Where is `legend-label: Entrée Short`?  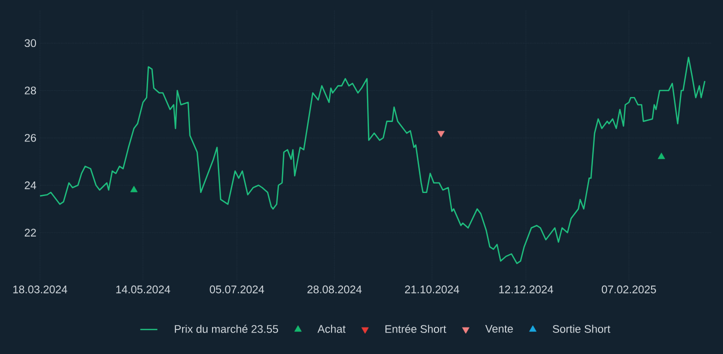
legend-label: Entrée Short is located at coordinates (415, 328).